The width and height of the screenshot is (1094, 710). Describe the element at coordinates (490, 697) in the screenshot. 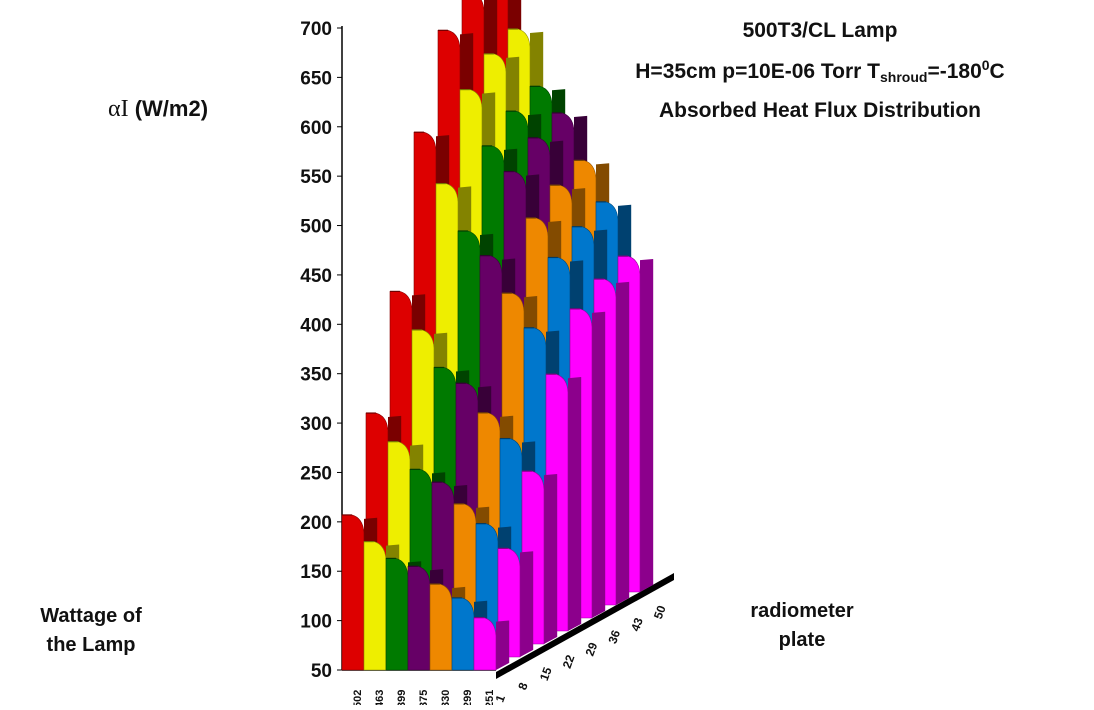

I see `wattage-tick-label: 251` at that location.